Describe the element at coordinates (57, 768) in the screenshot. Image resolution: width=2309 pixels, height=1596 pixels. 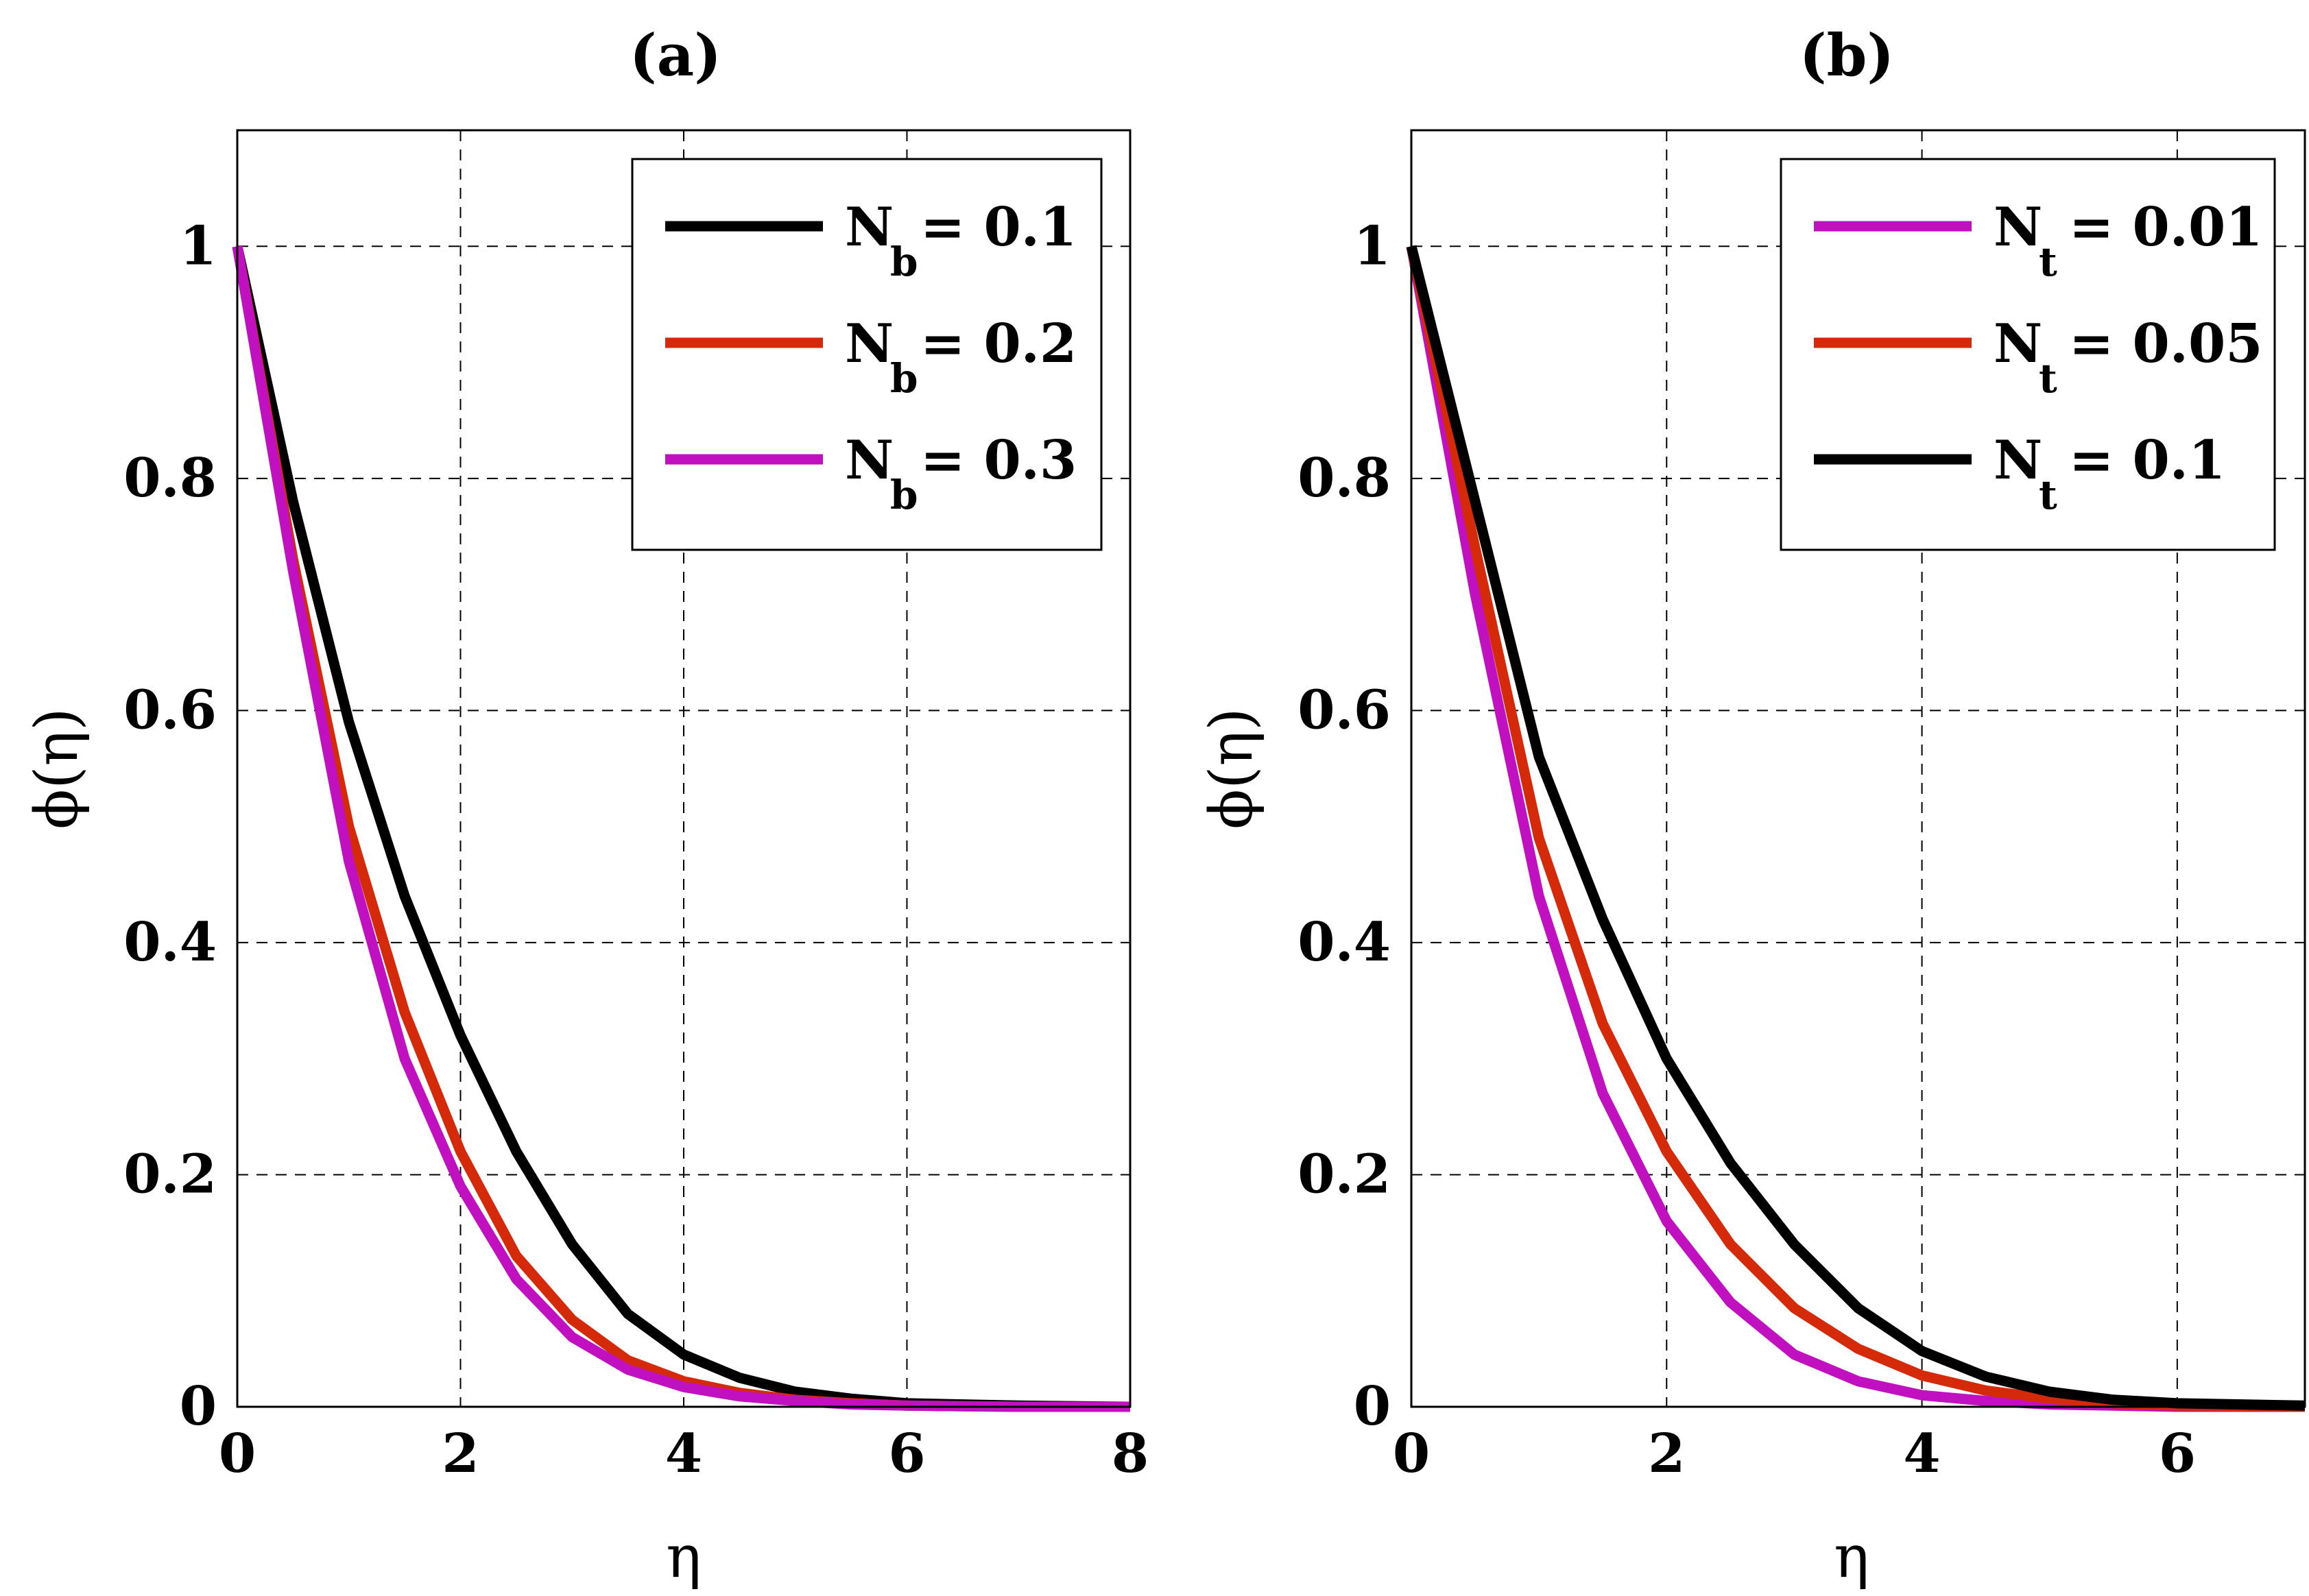
I see `chart-a-ylabel: ϕ(η)` at that location.